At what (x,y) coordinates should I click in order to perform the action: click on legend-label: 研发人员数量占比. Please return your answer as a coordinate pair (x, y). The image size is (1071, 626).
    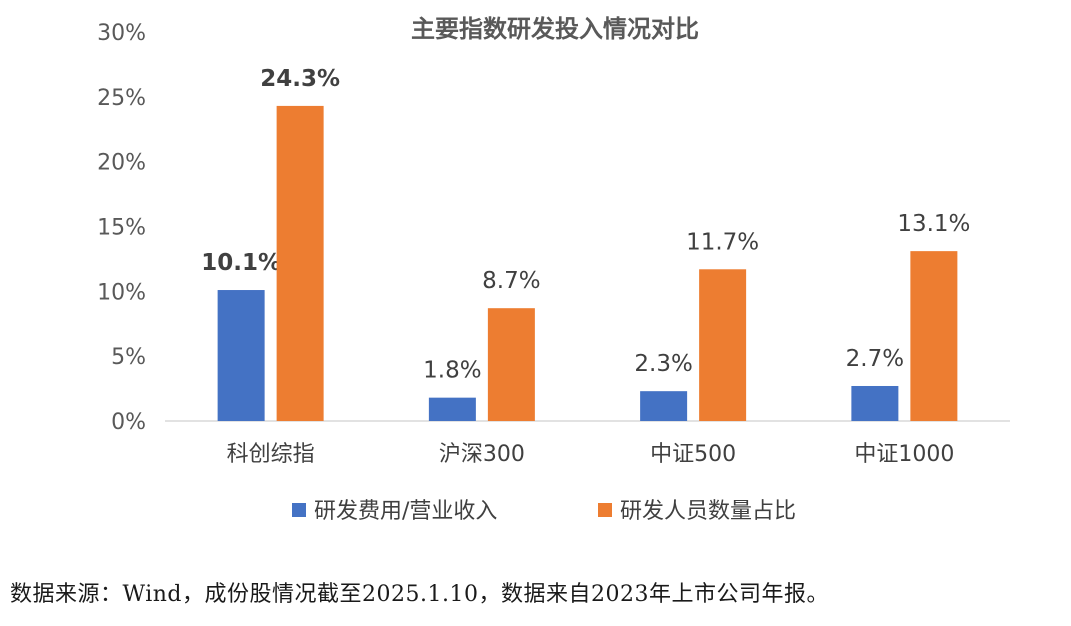
    Looking at the image, I should click on (708, 511).